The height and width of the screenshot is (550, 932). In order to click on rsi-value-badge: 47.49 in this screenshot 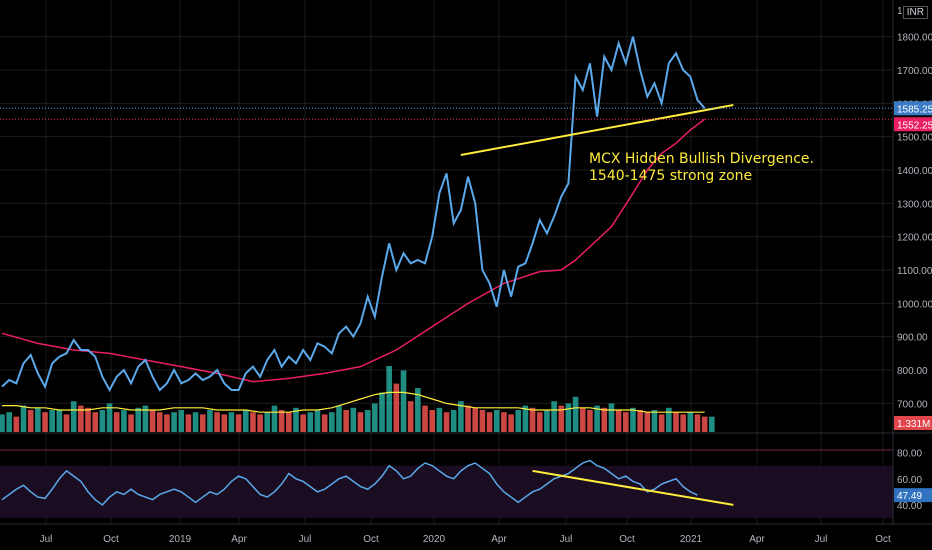, I will do `click(909, 496)`.